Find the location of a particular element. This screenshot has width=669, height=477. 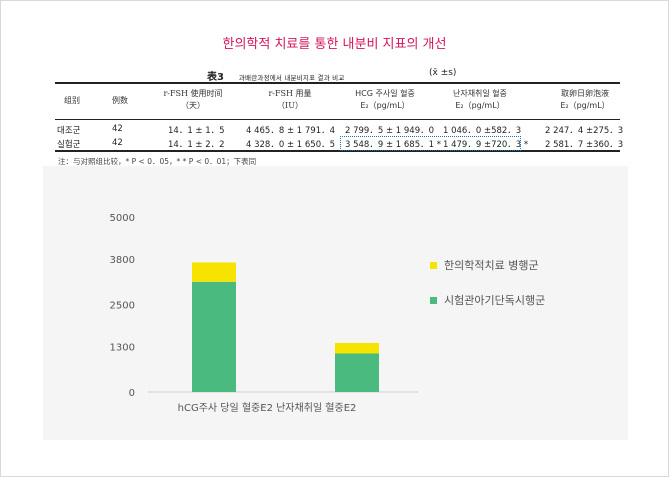

y-tick-label: 5000 is located at coordinates (122, 218).